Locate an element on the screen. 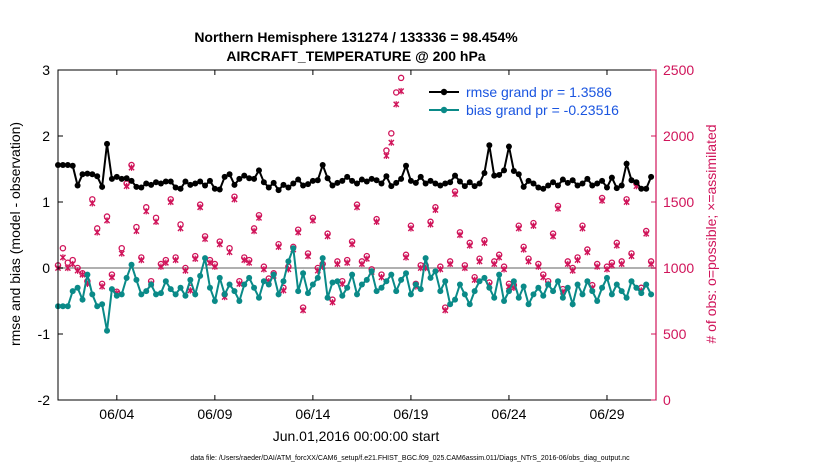 This screenshot has height=470, width=830. y-right-tick-label: 0 is located at coordinates (667, 400).